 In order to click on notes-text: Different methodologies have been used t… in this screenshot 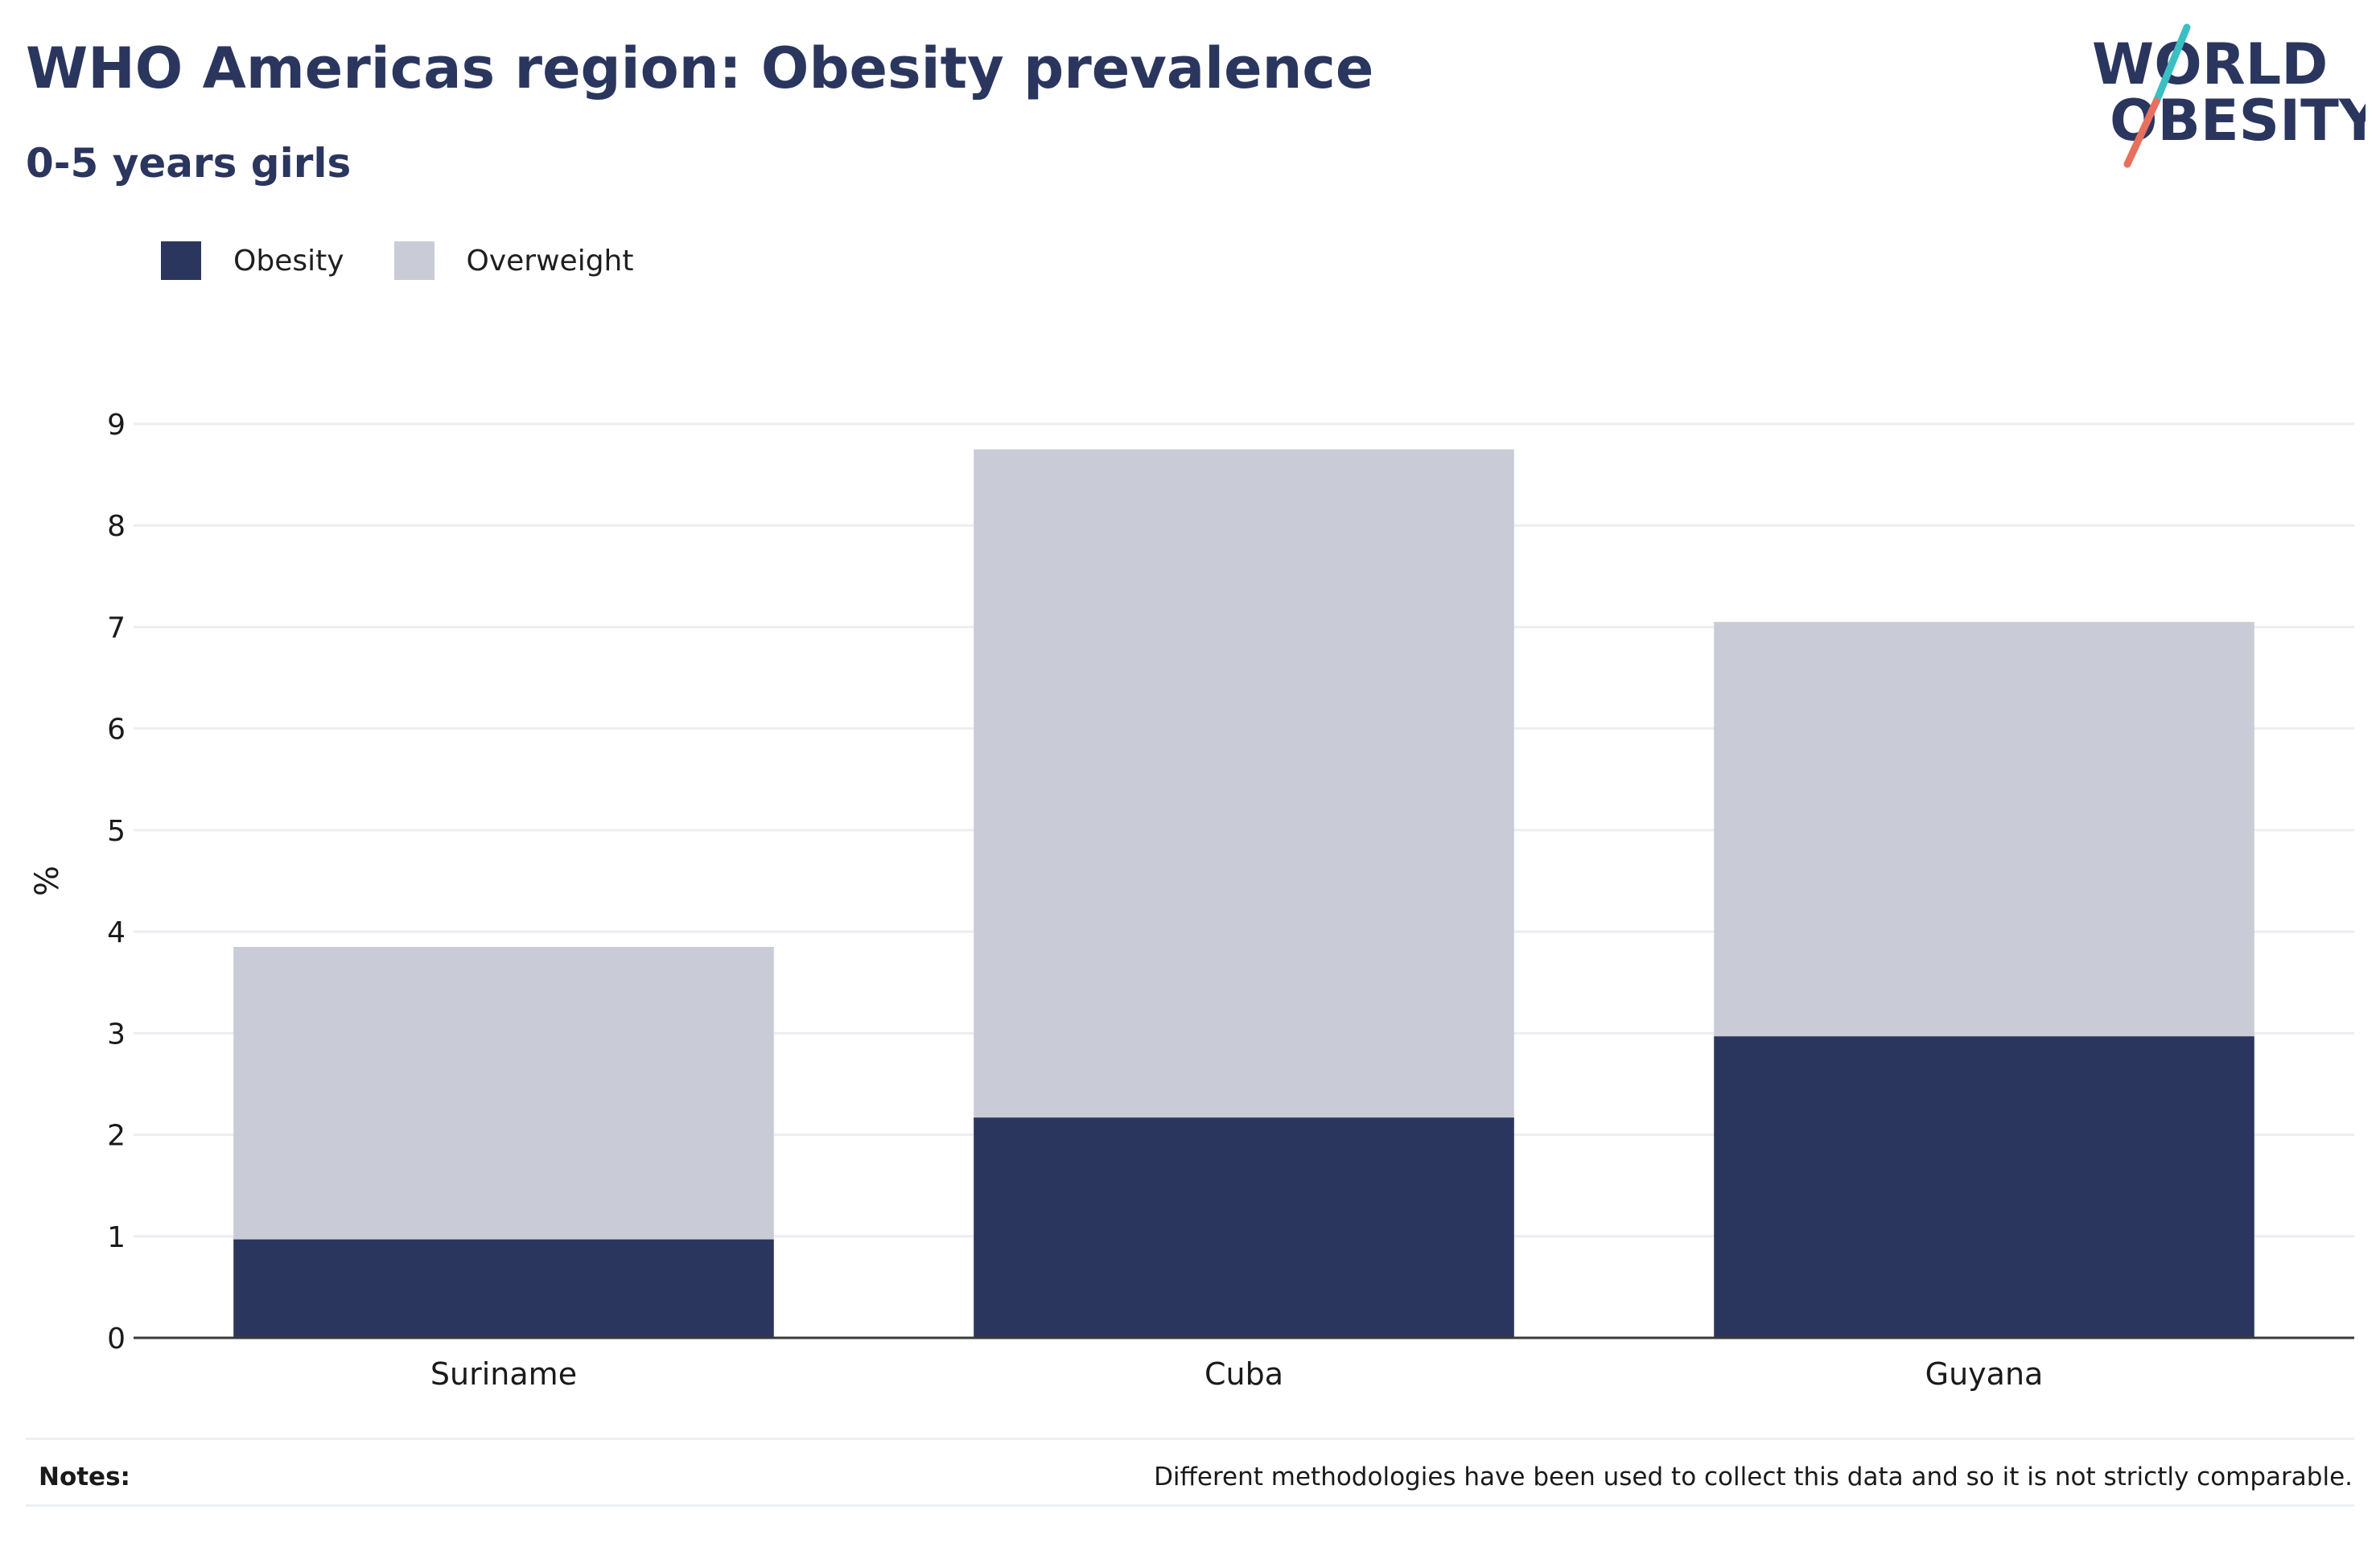, I will do `click(1753, 1477)`.